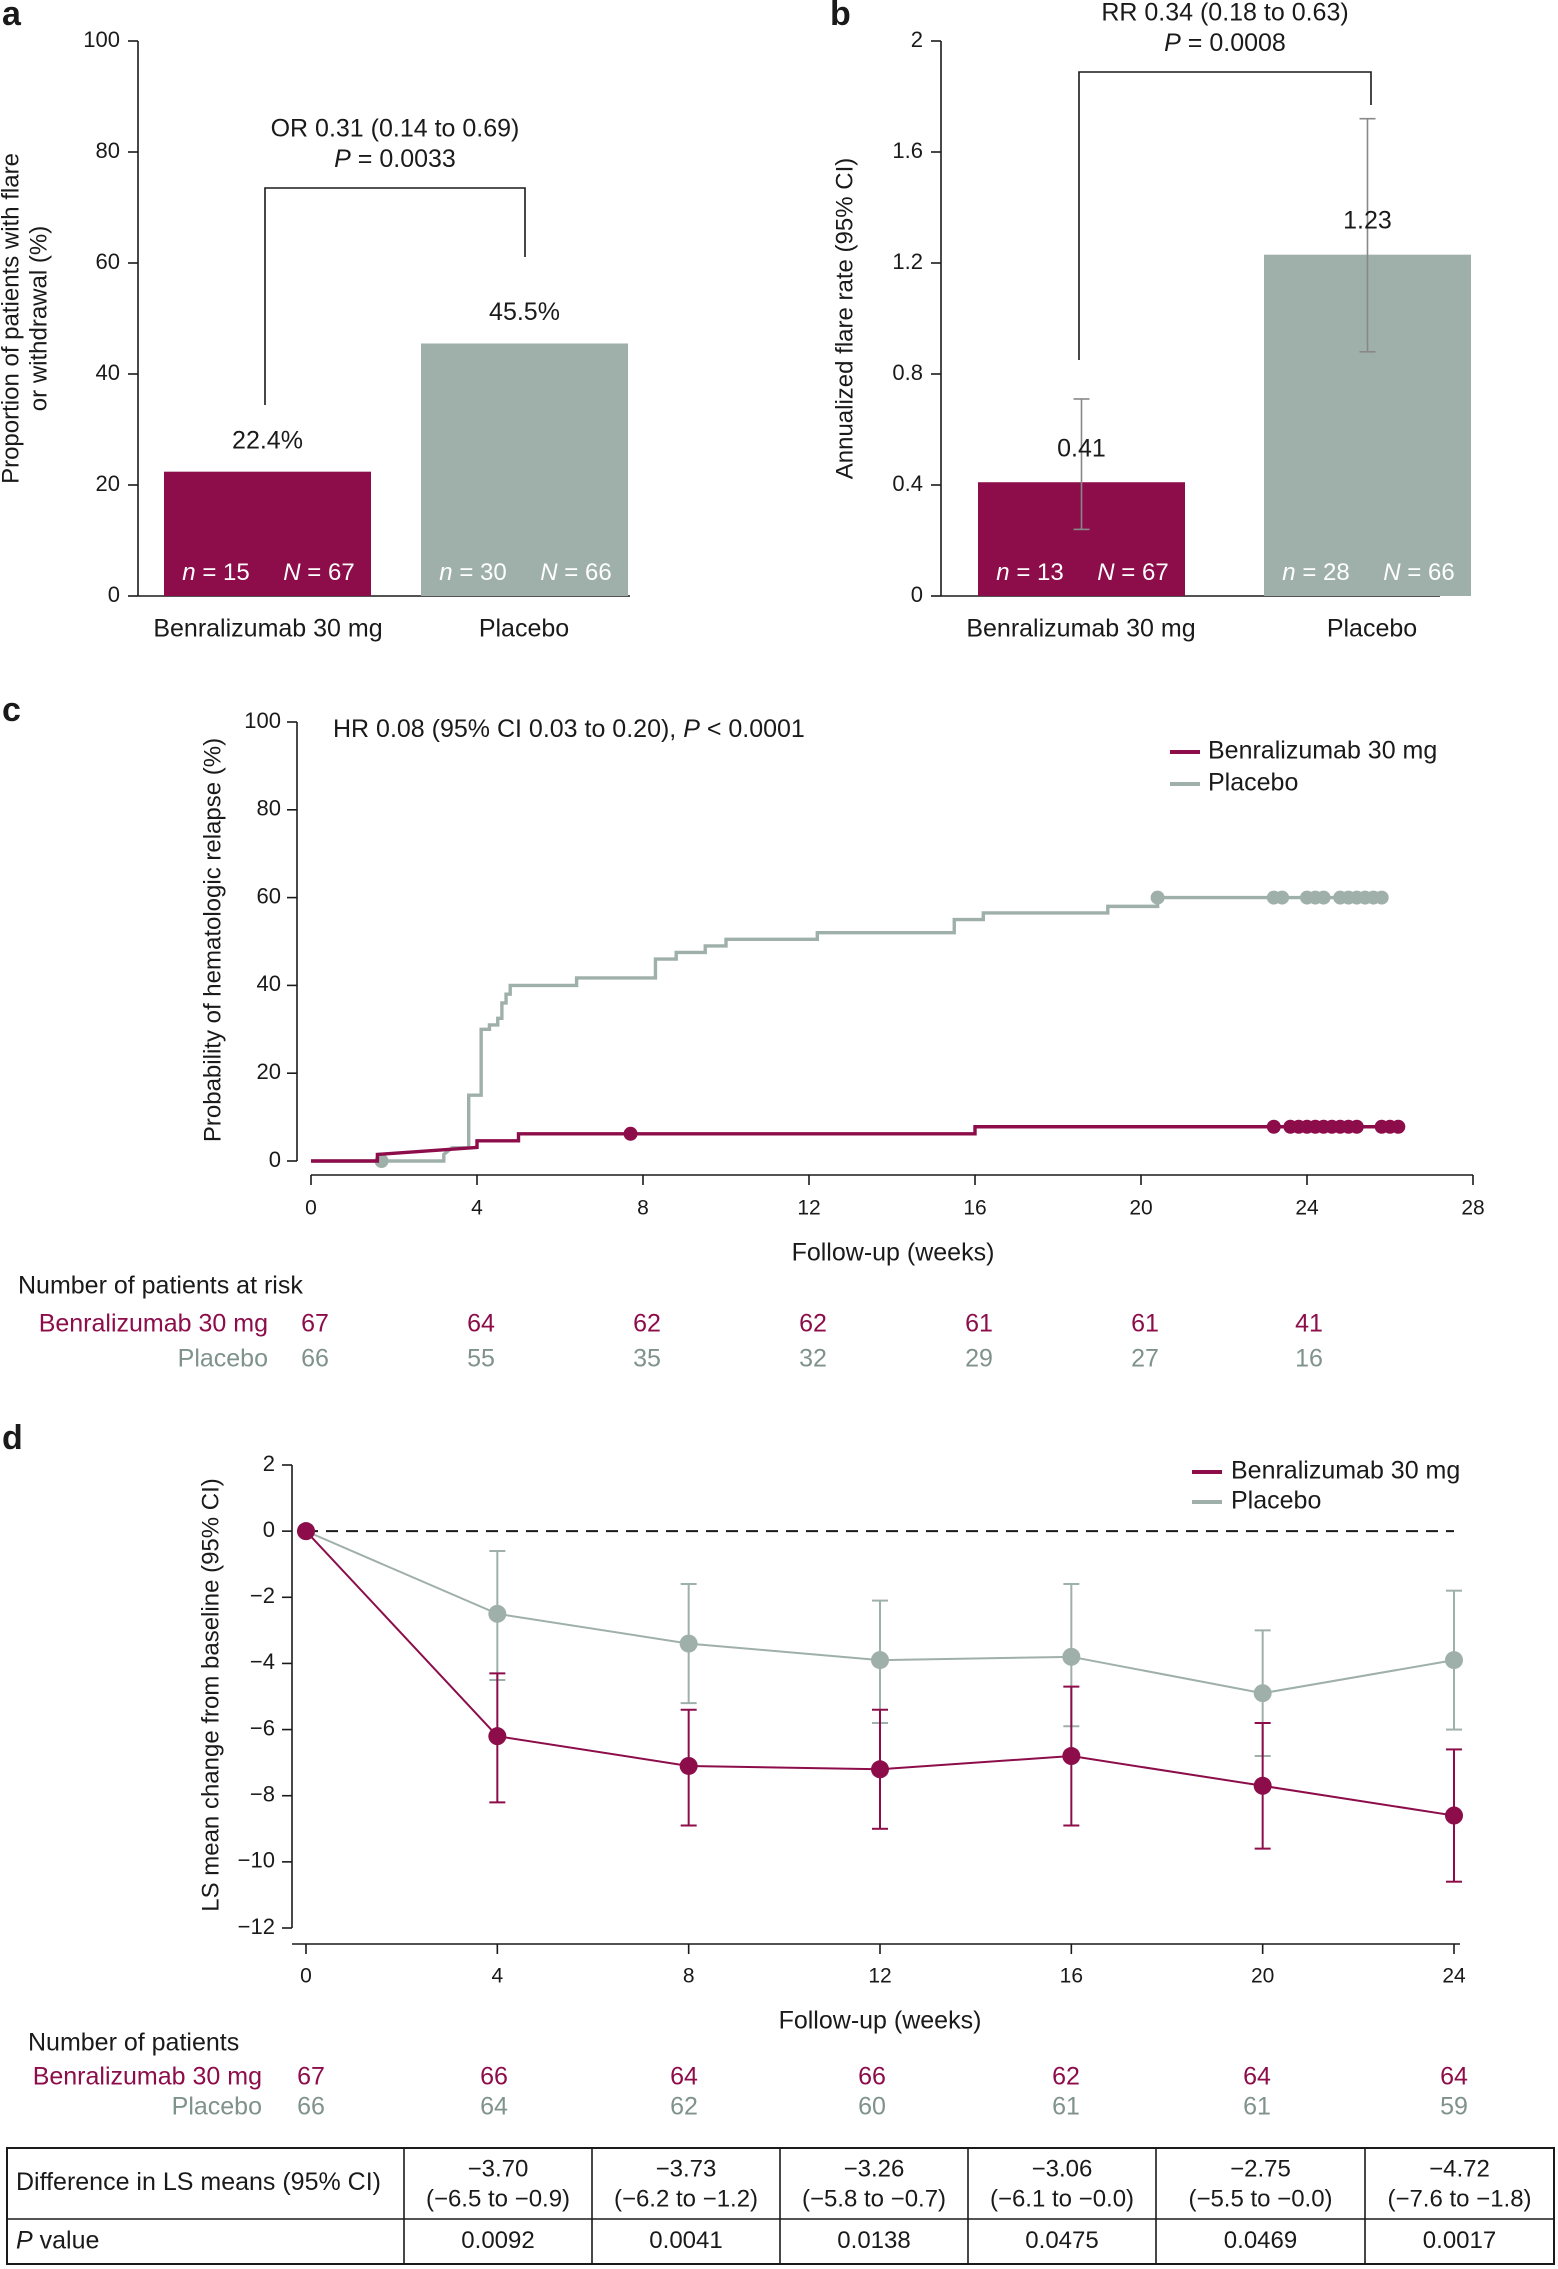  What do you see at coordinates (210, 1695) in the screenshot?
I see `y-axis-label-d: LS mean change from baseline (95% CI)` at bounding box center [210, 1695].